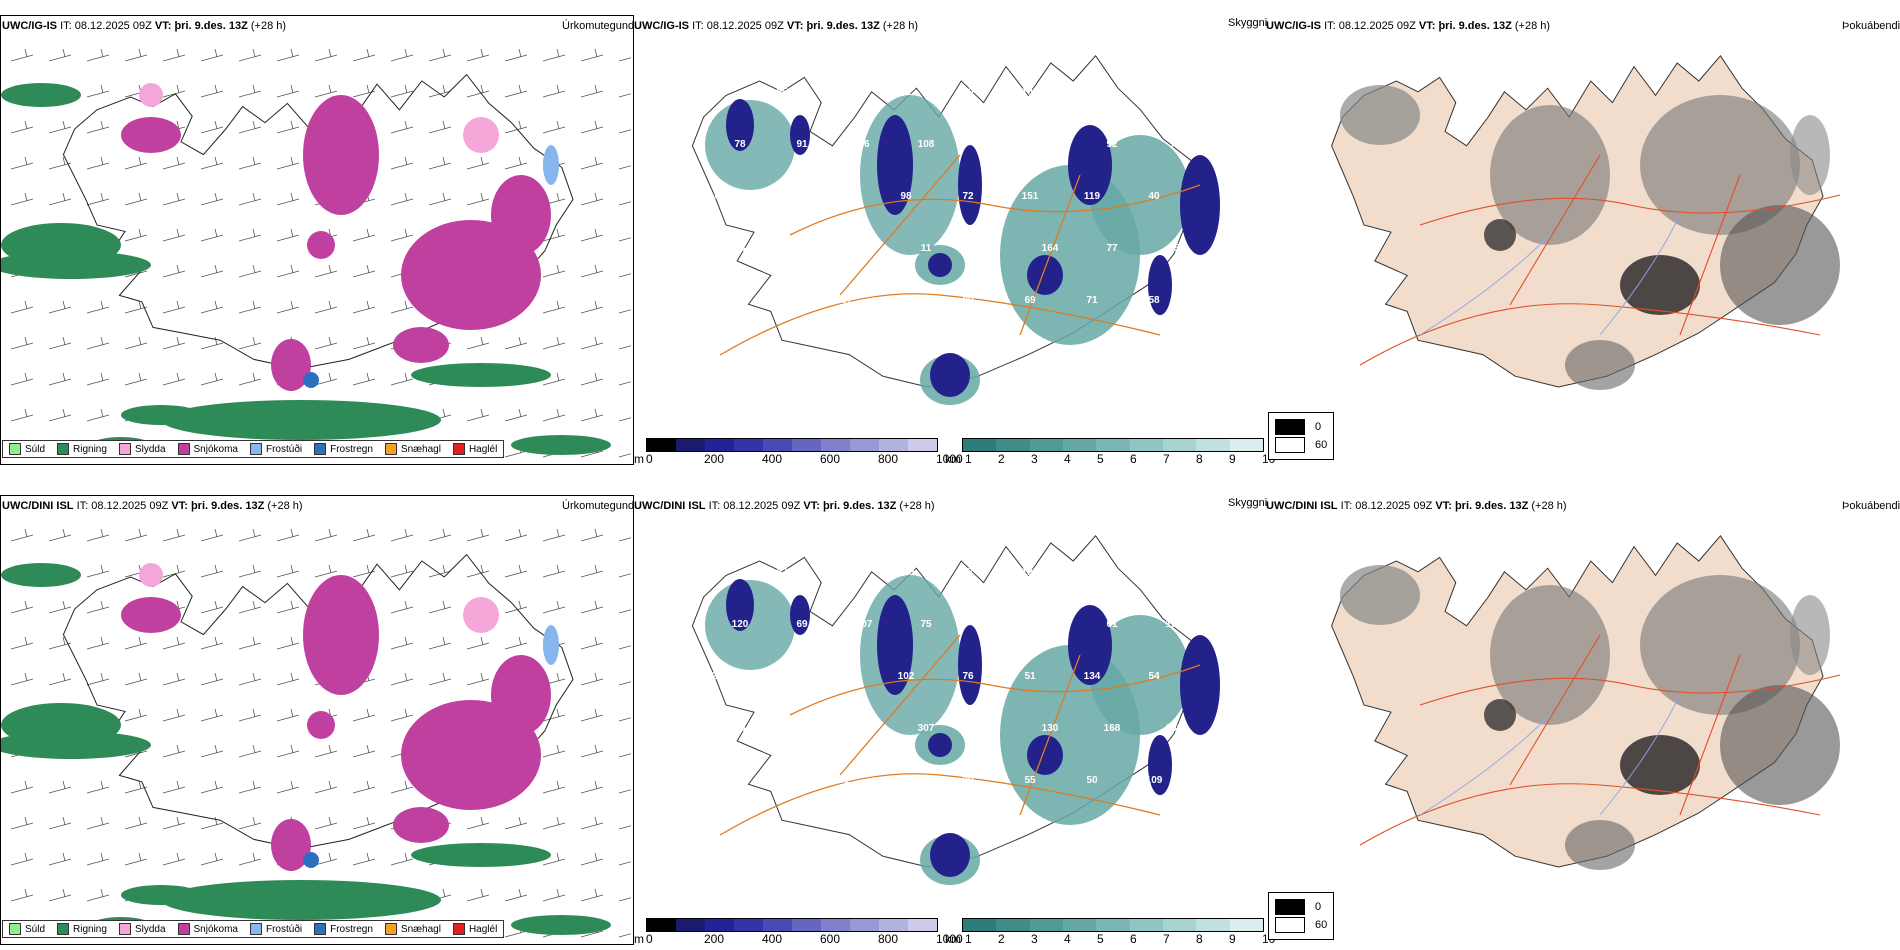 The width and height of the screenshot is (1900, 950). I want to click on ceiling-label: 76, so click(968, 676).